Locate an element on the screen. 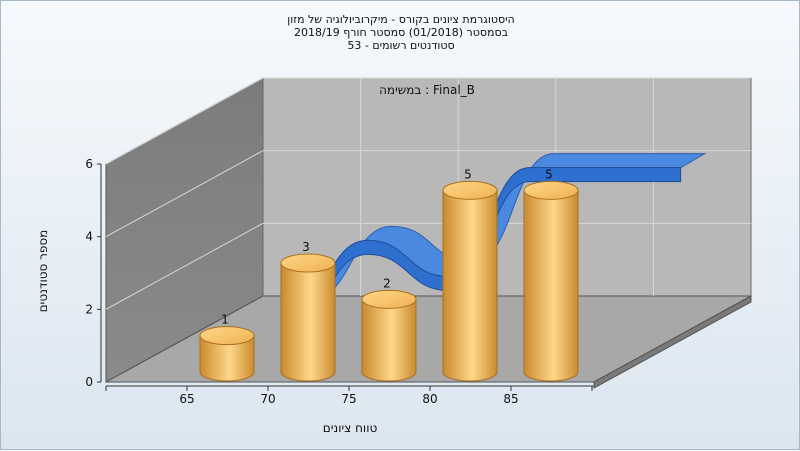 The width and height of the screenshot is (800, 451). chart-title-line-2: בסמסטר (01/2018) סמסטר חורף 2018/19 is located at coordinates (401, 32).